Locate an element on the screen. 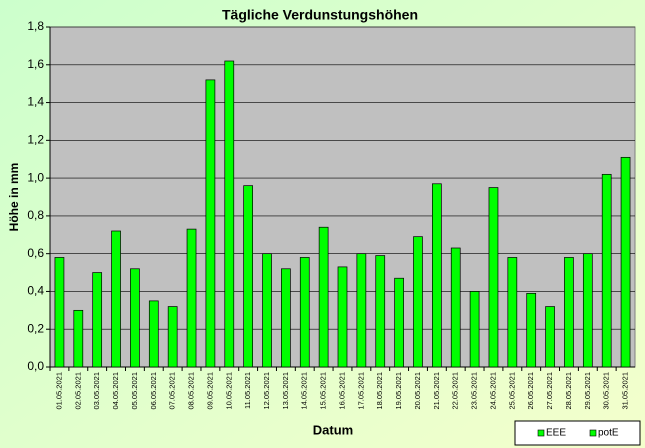 This screenshot has width=645, height=448. x-tick-label: 16.05.2021 is located at coordinates (341, 391).